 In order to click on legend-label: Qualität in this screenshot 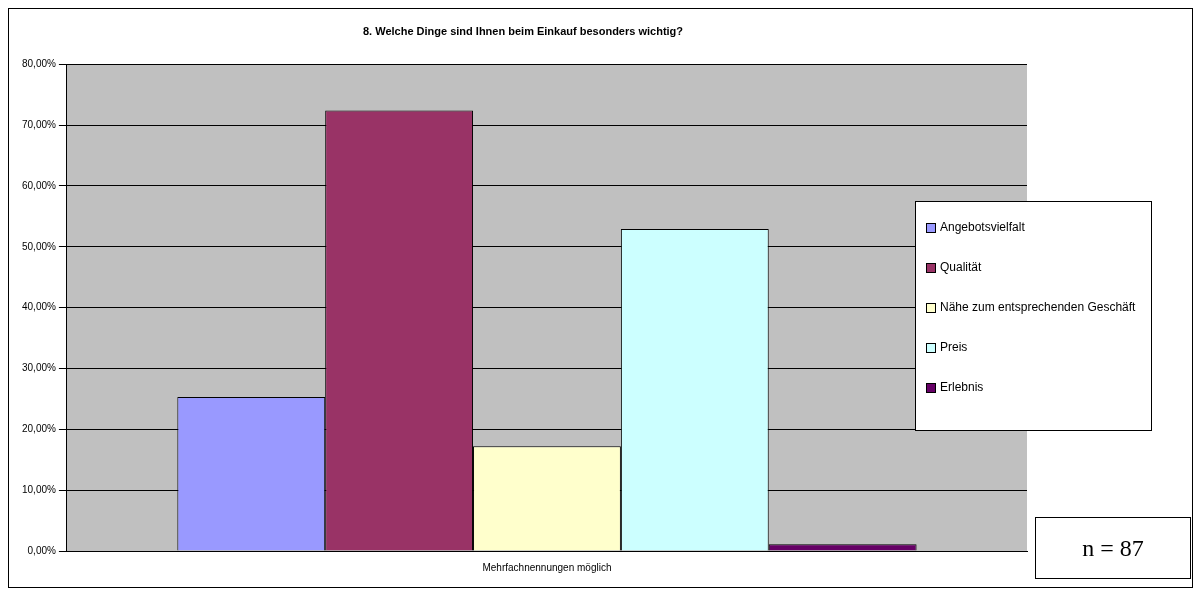, I will do `click(961, 267)`.